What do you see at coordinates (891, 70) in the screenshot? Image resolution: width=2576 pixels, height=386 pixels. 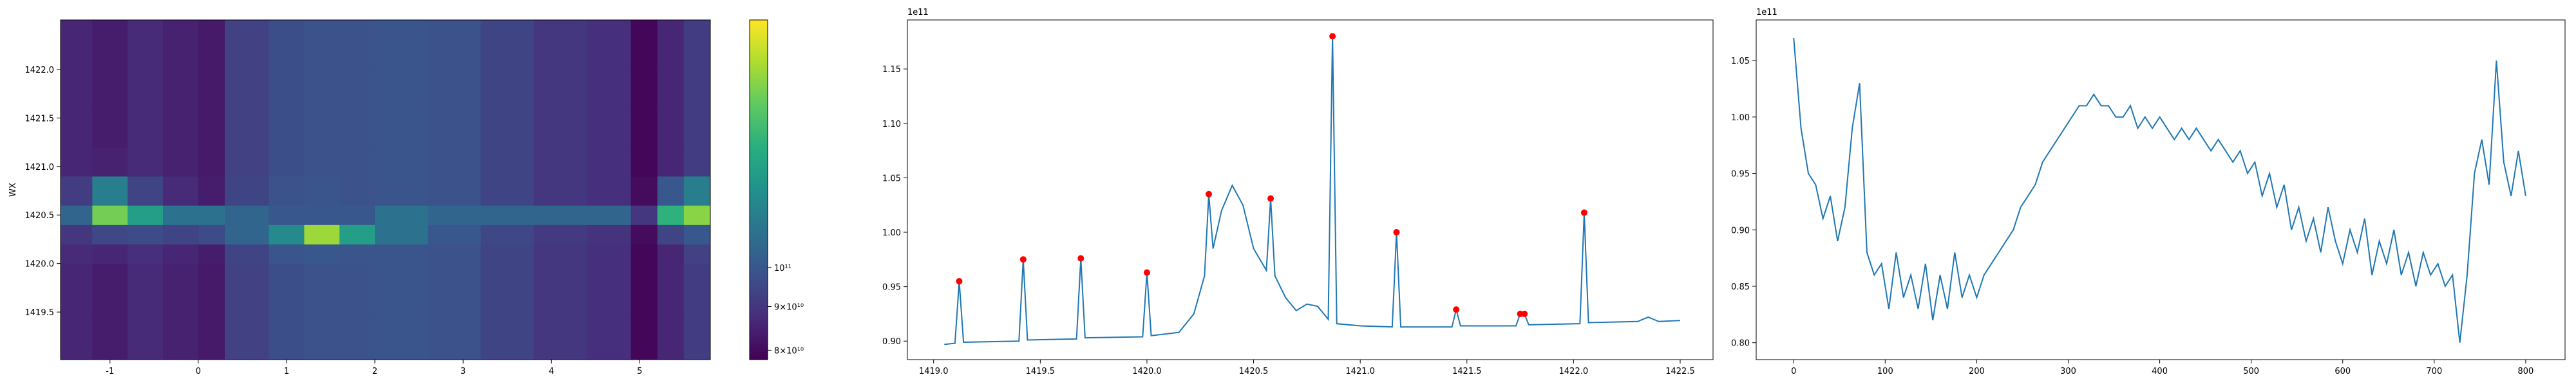 I see `y-tick-label: 1.15` at bounding box center [891, 70].